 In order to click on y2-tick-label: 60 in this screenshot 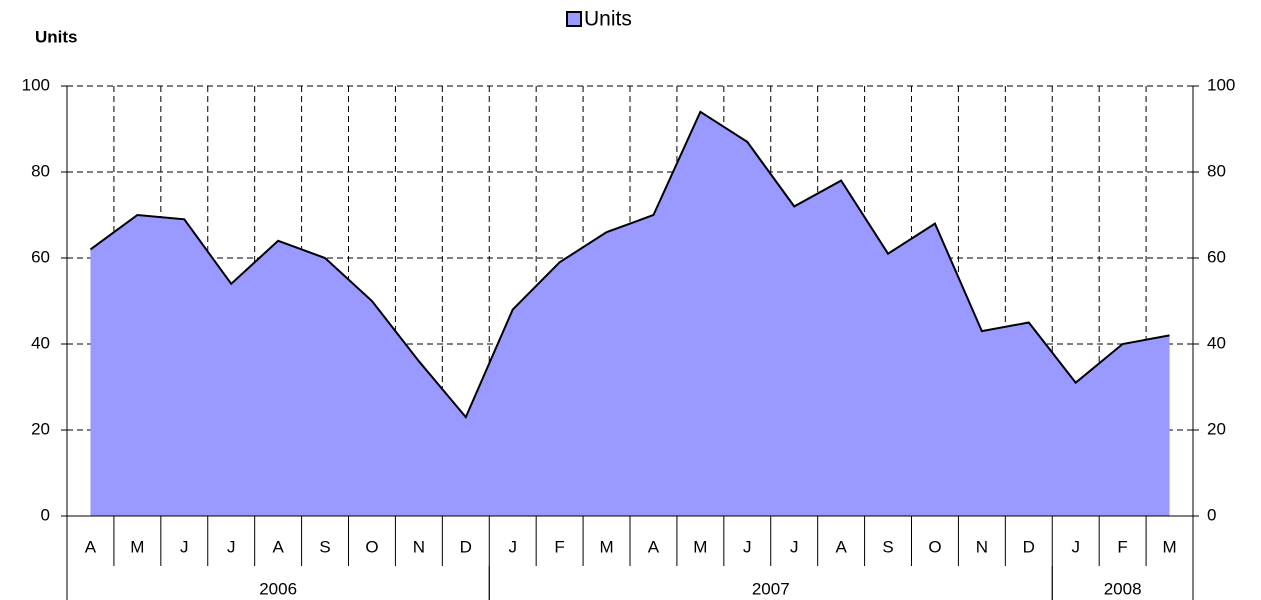, I will do `click(1216, 256)`.